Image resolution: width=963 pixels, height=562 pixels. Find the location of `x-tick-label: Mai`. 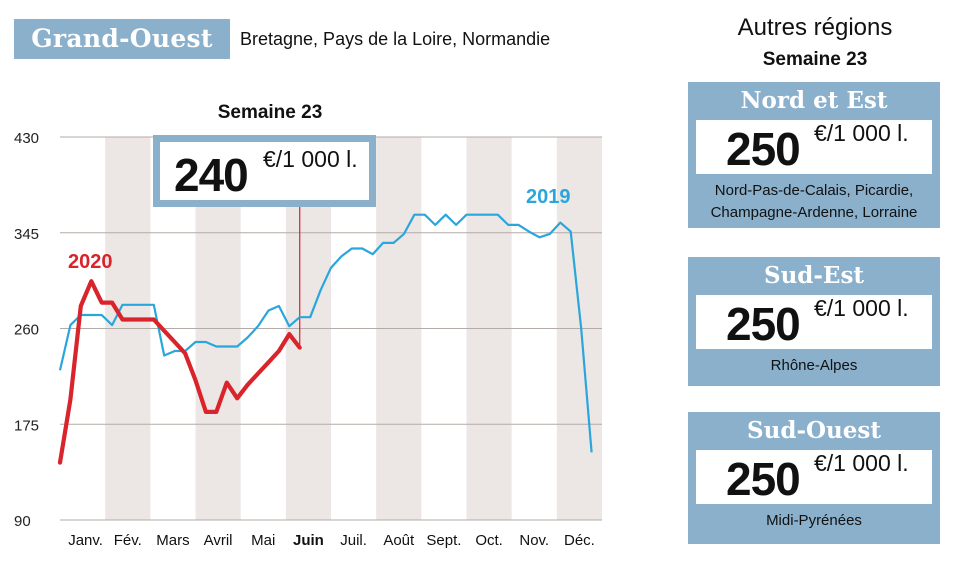

x-tick-label: Mai is located at coordinates (263, 540).